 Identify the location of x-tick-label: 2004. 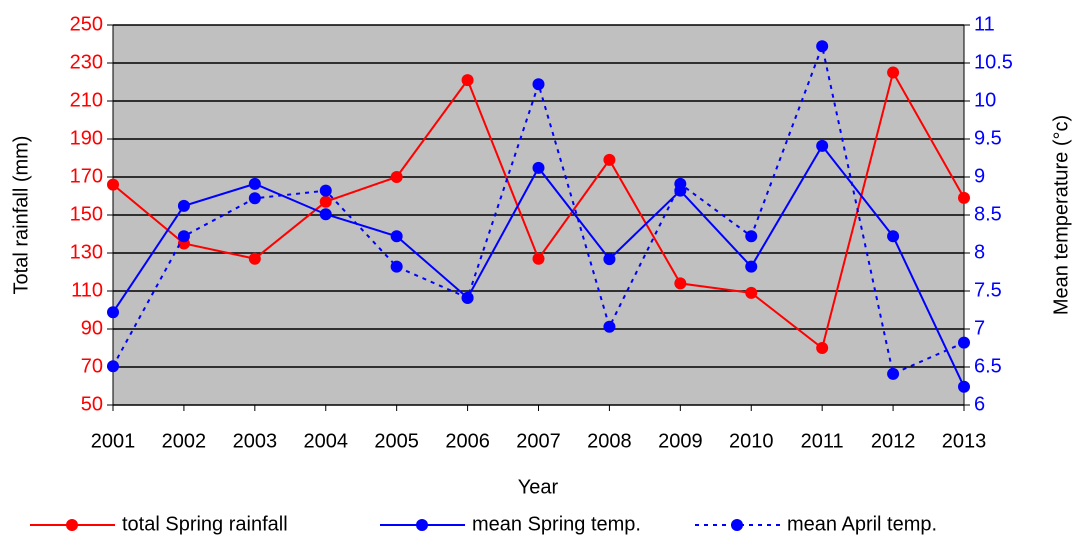
(326, 441).